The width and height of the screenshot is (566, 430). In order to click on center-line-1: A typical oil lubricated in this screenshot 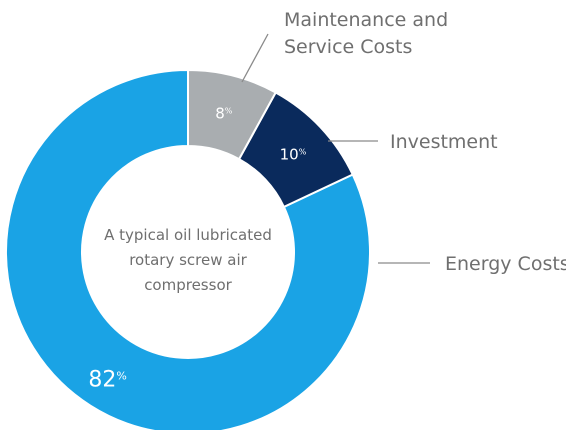, I will do `click(188, 235)`.